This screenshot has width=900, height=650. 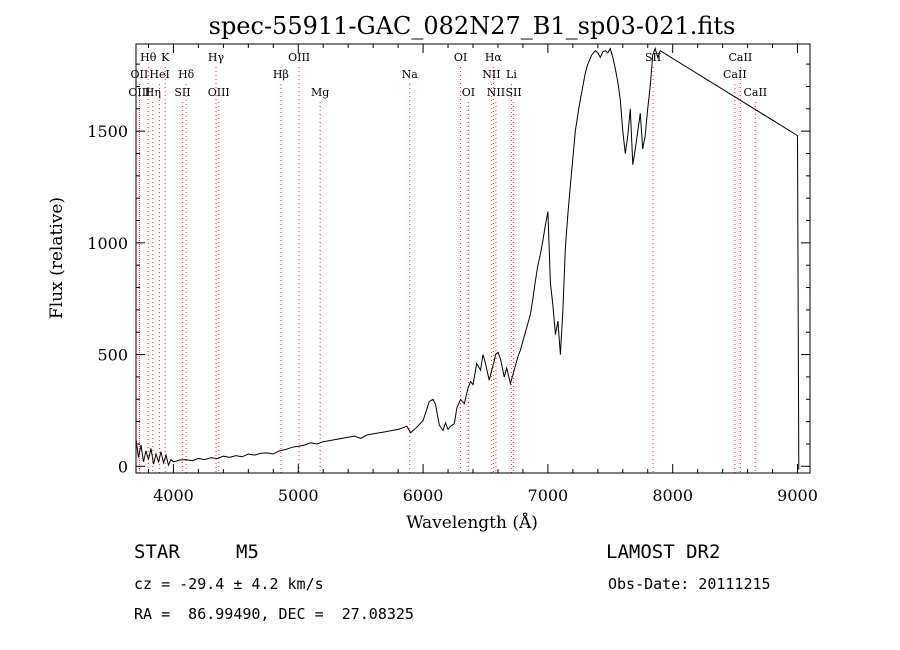 I want to click on line-label-24: CaII, so click(x=755, y=92).